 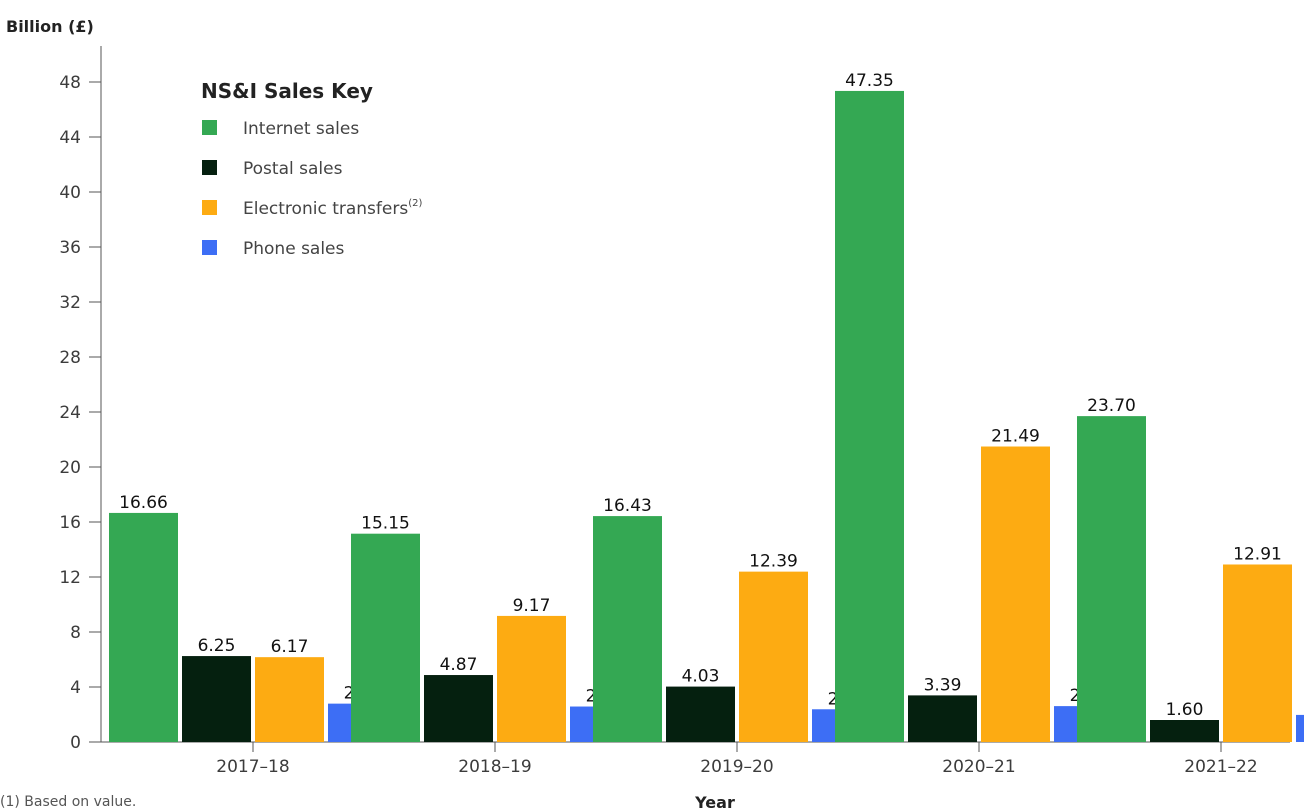 What do you see at coordinates (70, 303) in the screenshot?
I see `y-tick-label: 32` at bounding box center [70, 303].